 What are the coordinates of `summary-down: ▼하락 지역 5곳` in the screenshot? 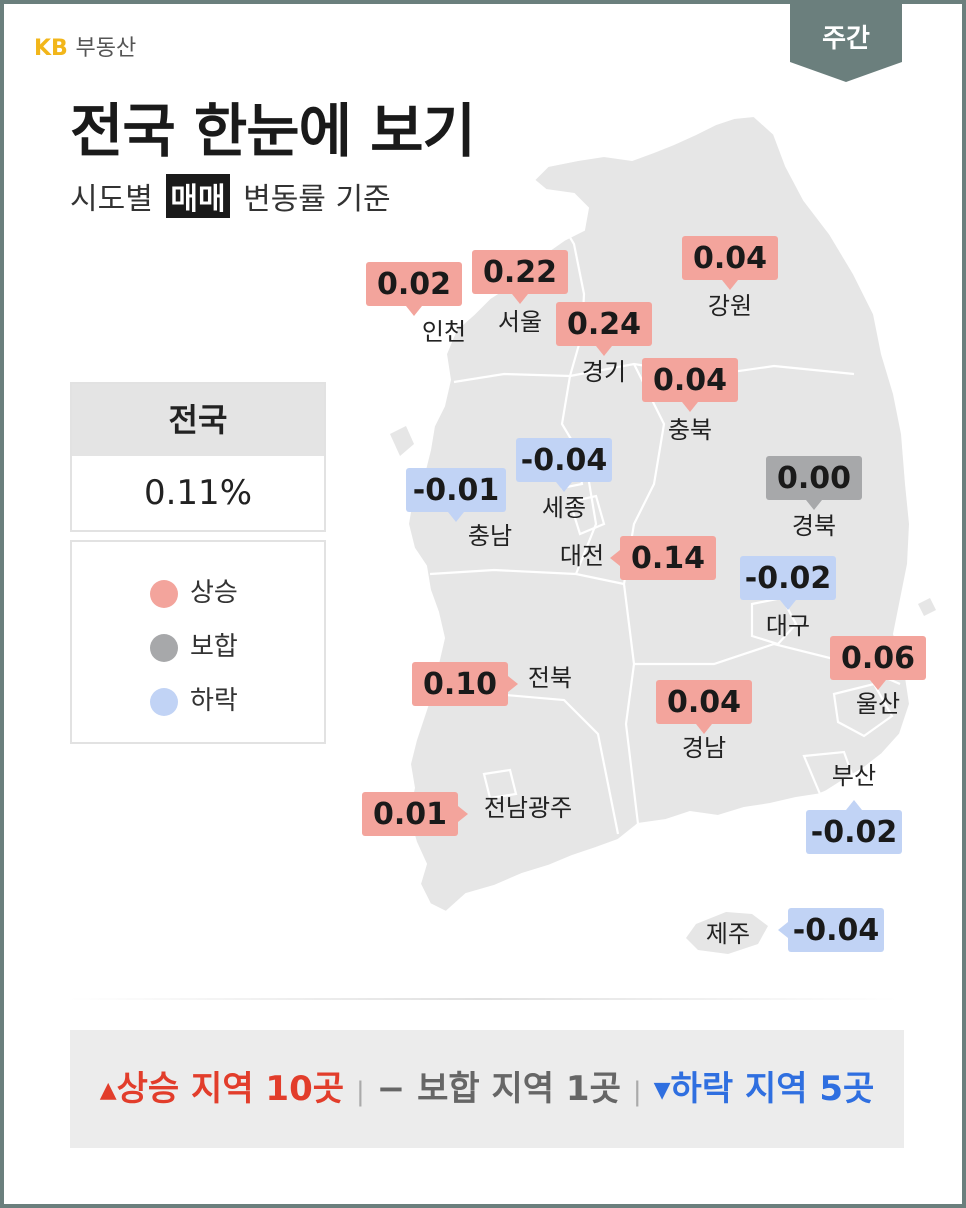 It's located at (764, 1089).